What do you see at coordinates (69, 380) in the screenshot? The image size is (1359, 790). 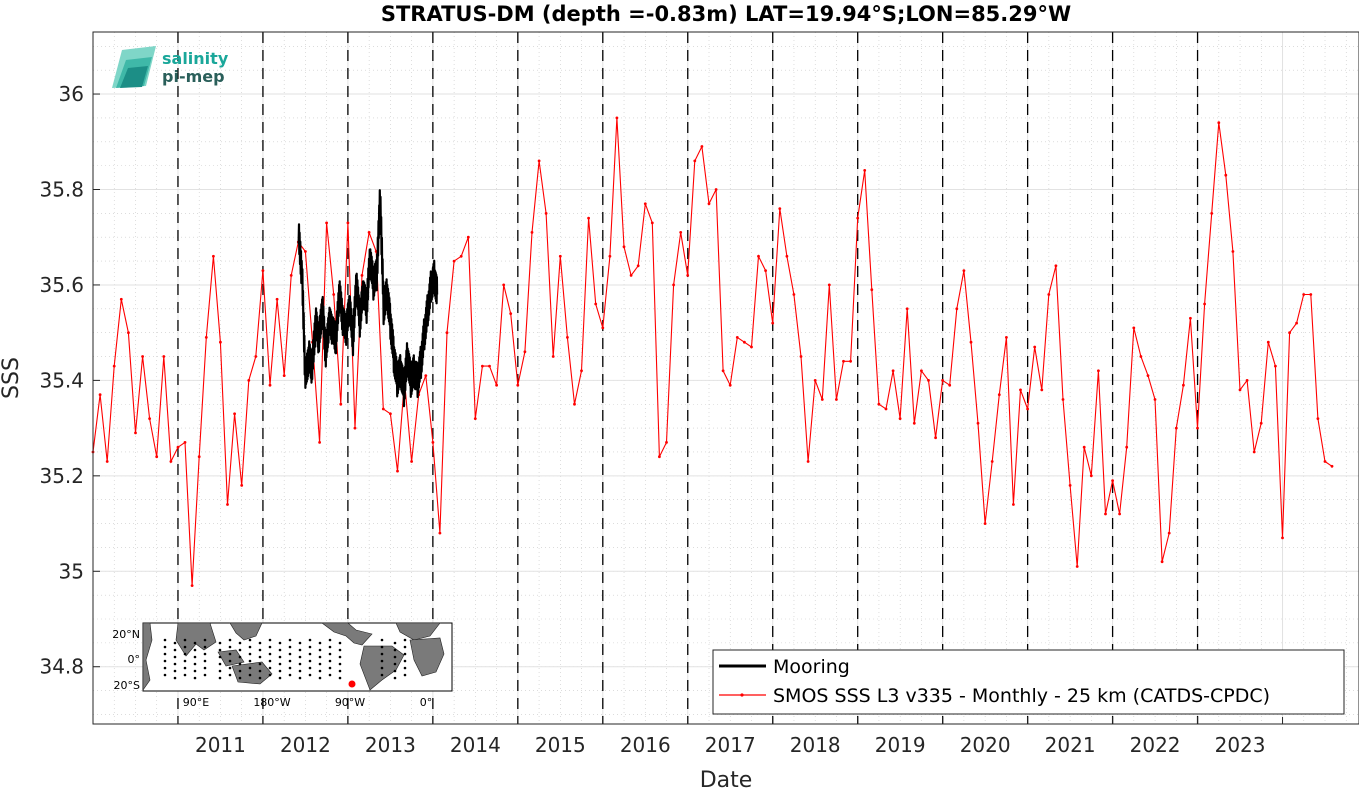 I see `y-axis-ticks: 34.8 35 35.2 35.4 35.6 35.8 36` at bounding box center [69, 380].